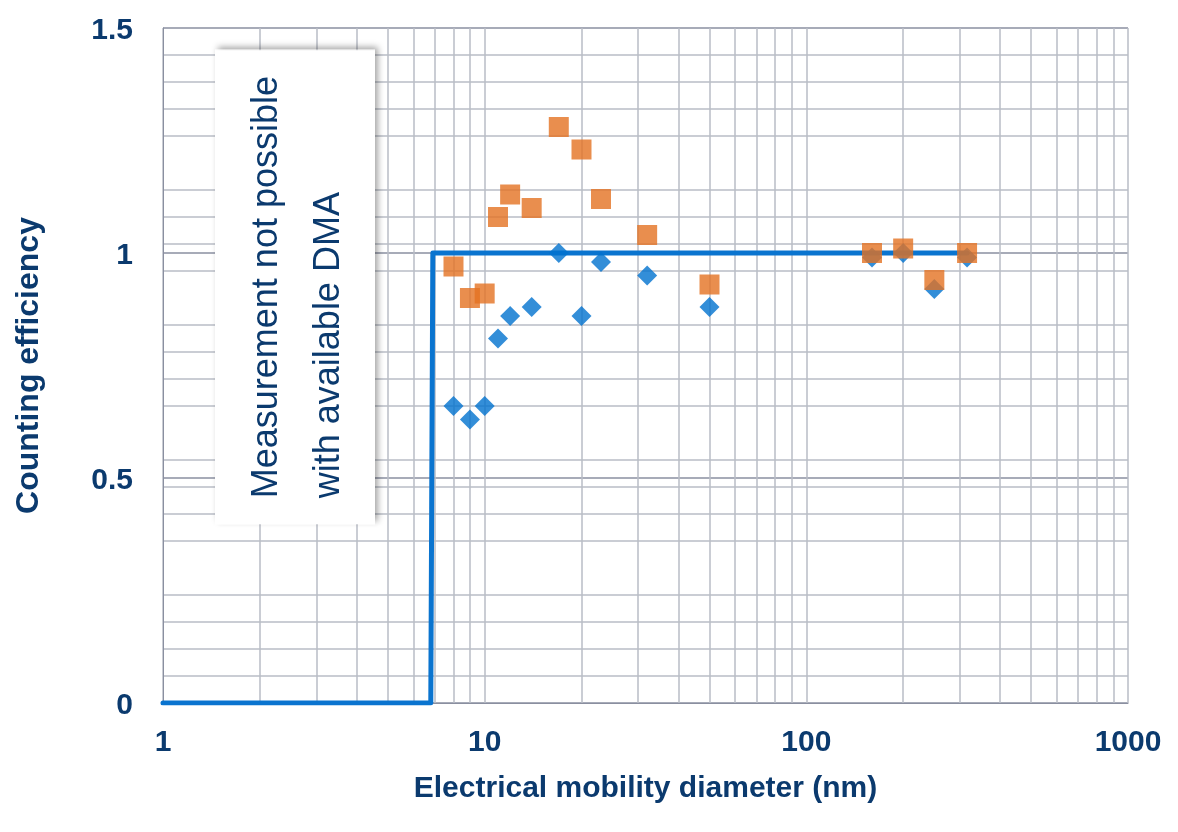  What do you see at coordinates (163, 740) in the screenshot?
I see `x-tick-label: 1` at bounding box center [163, 740].